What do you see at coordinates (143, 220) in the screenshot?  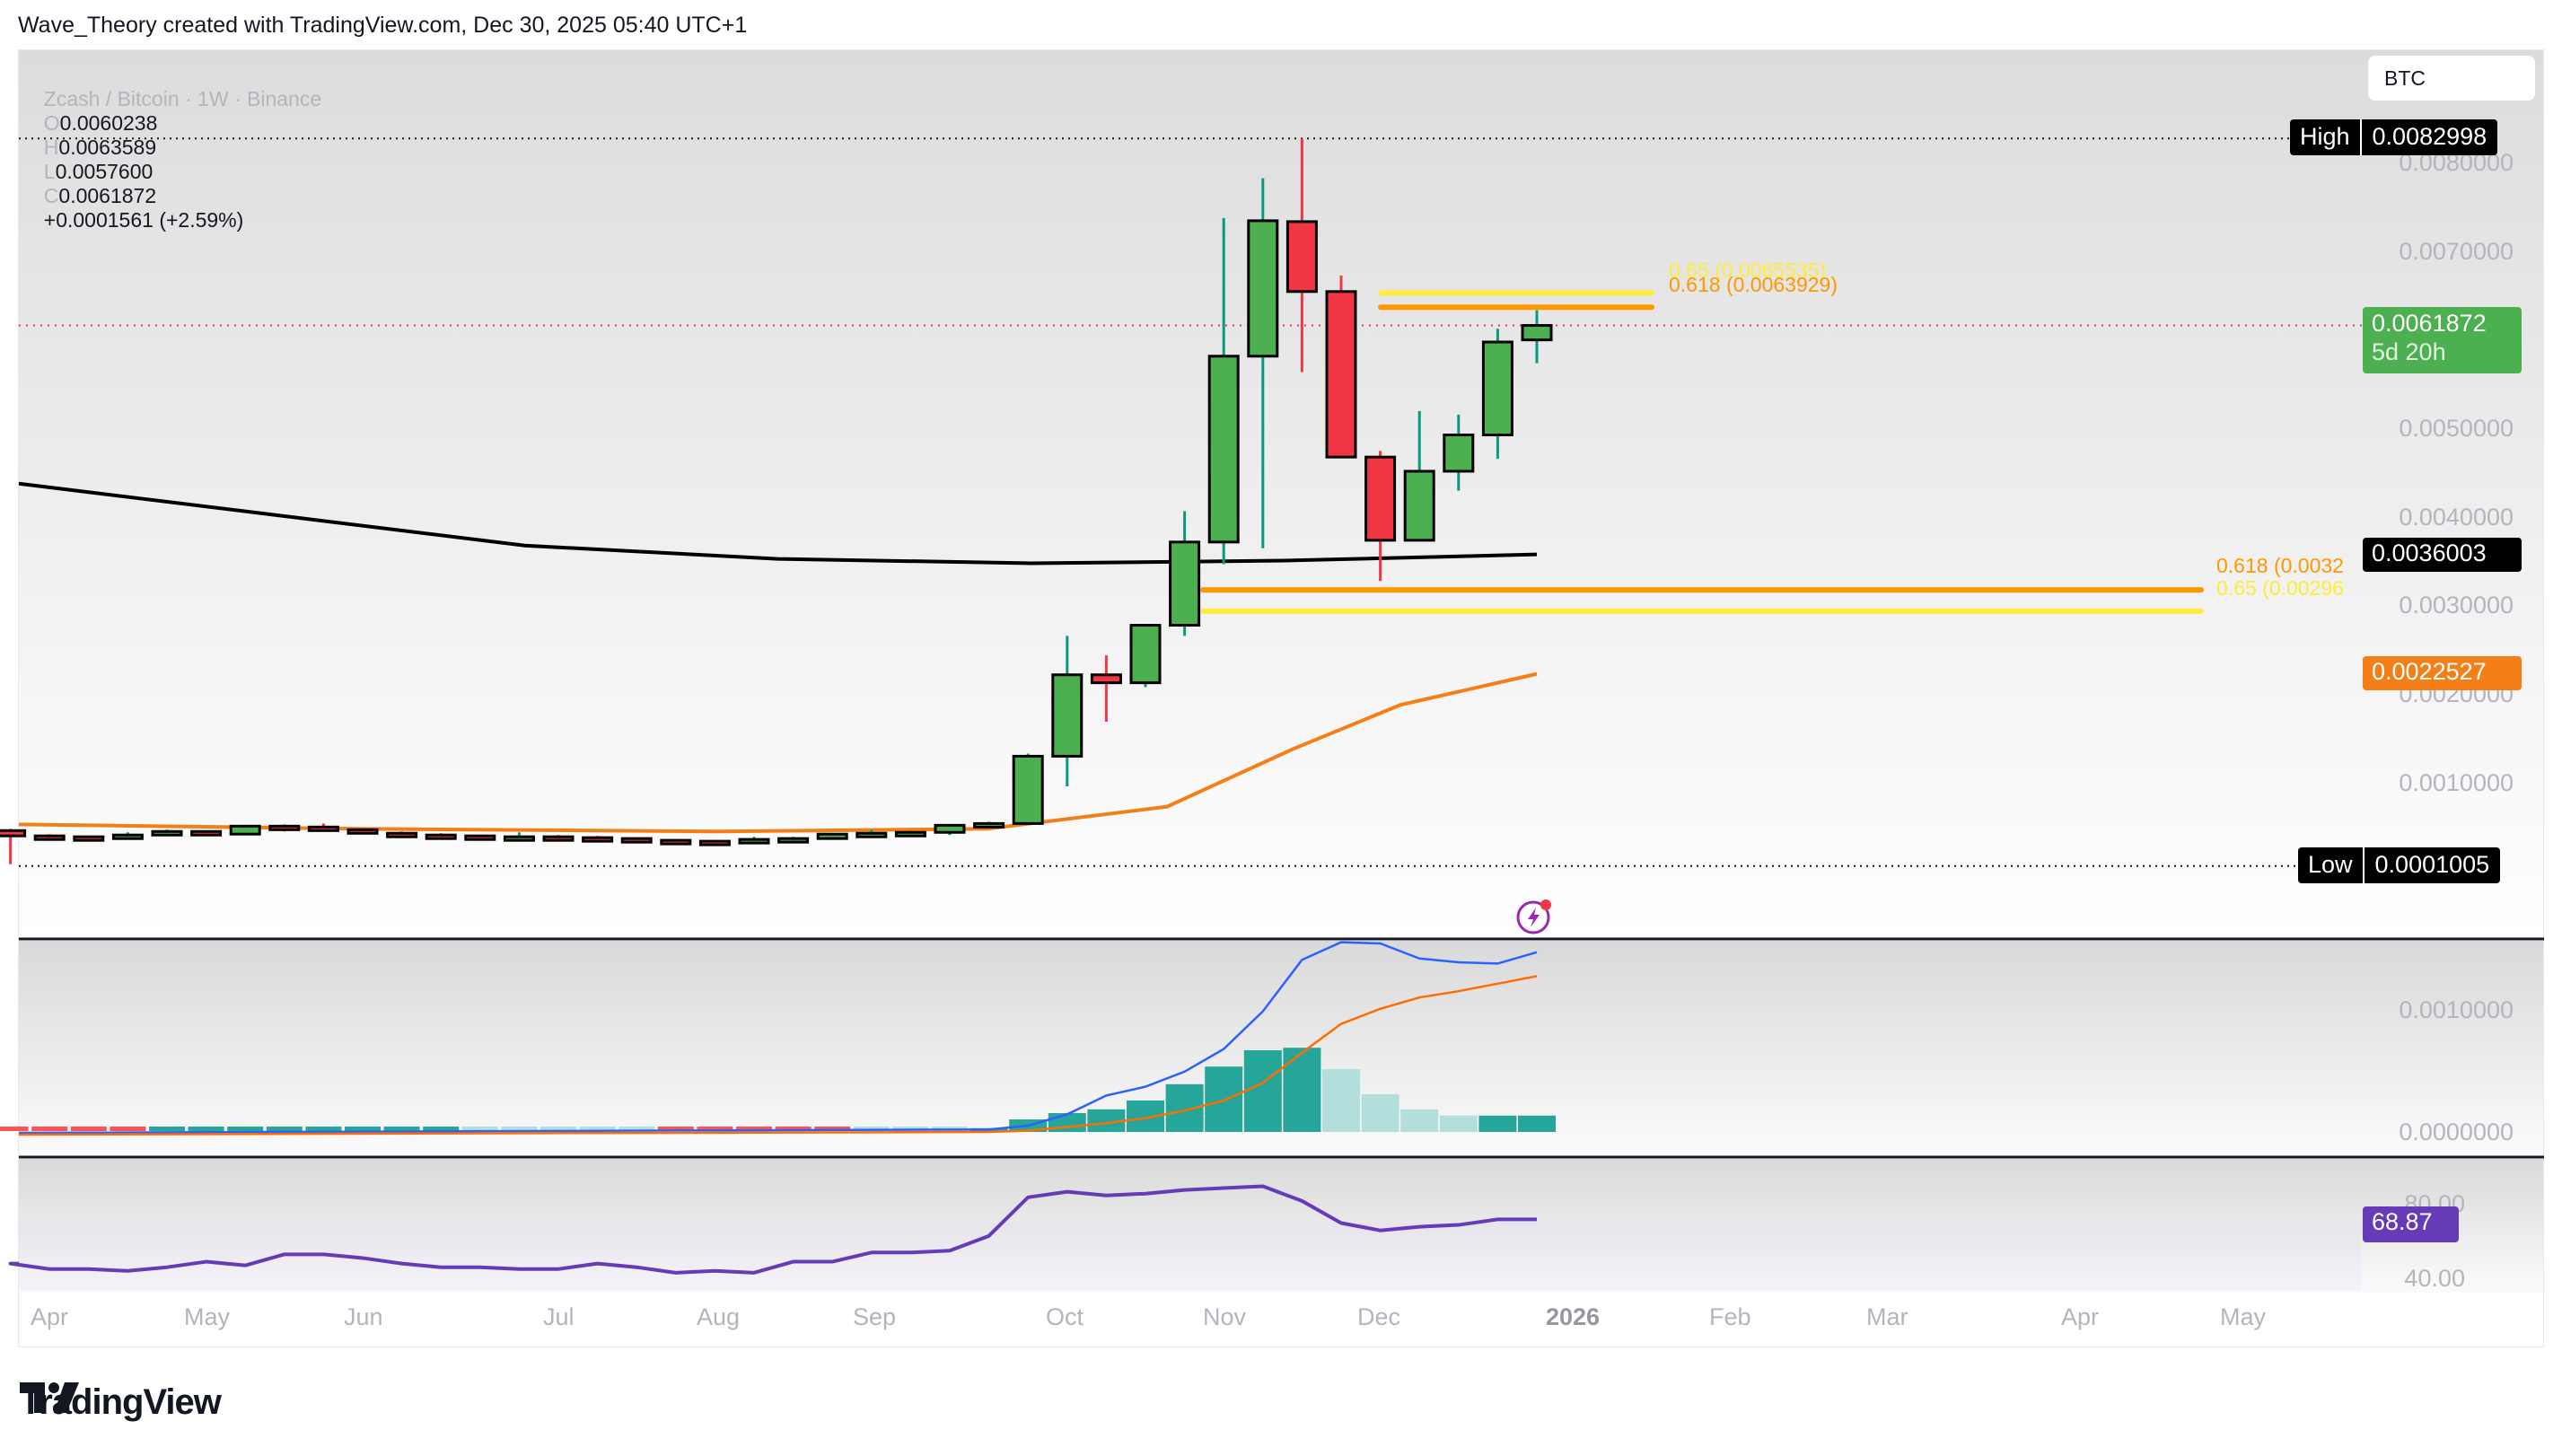 I see `change-value: +0.0001561 (+2.59%)` at bounding box center [143, 220].